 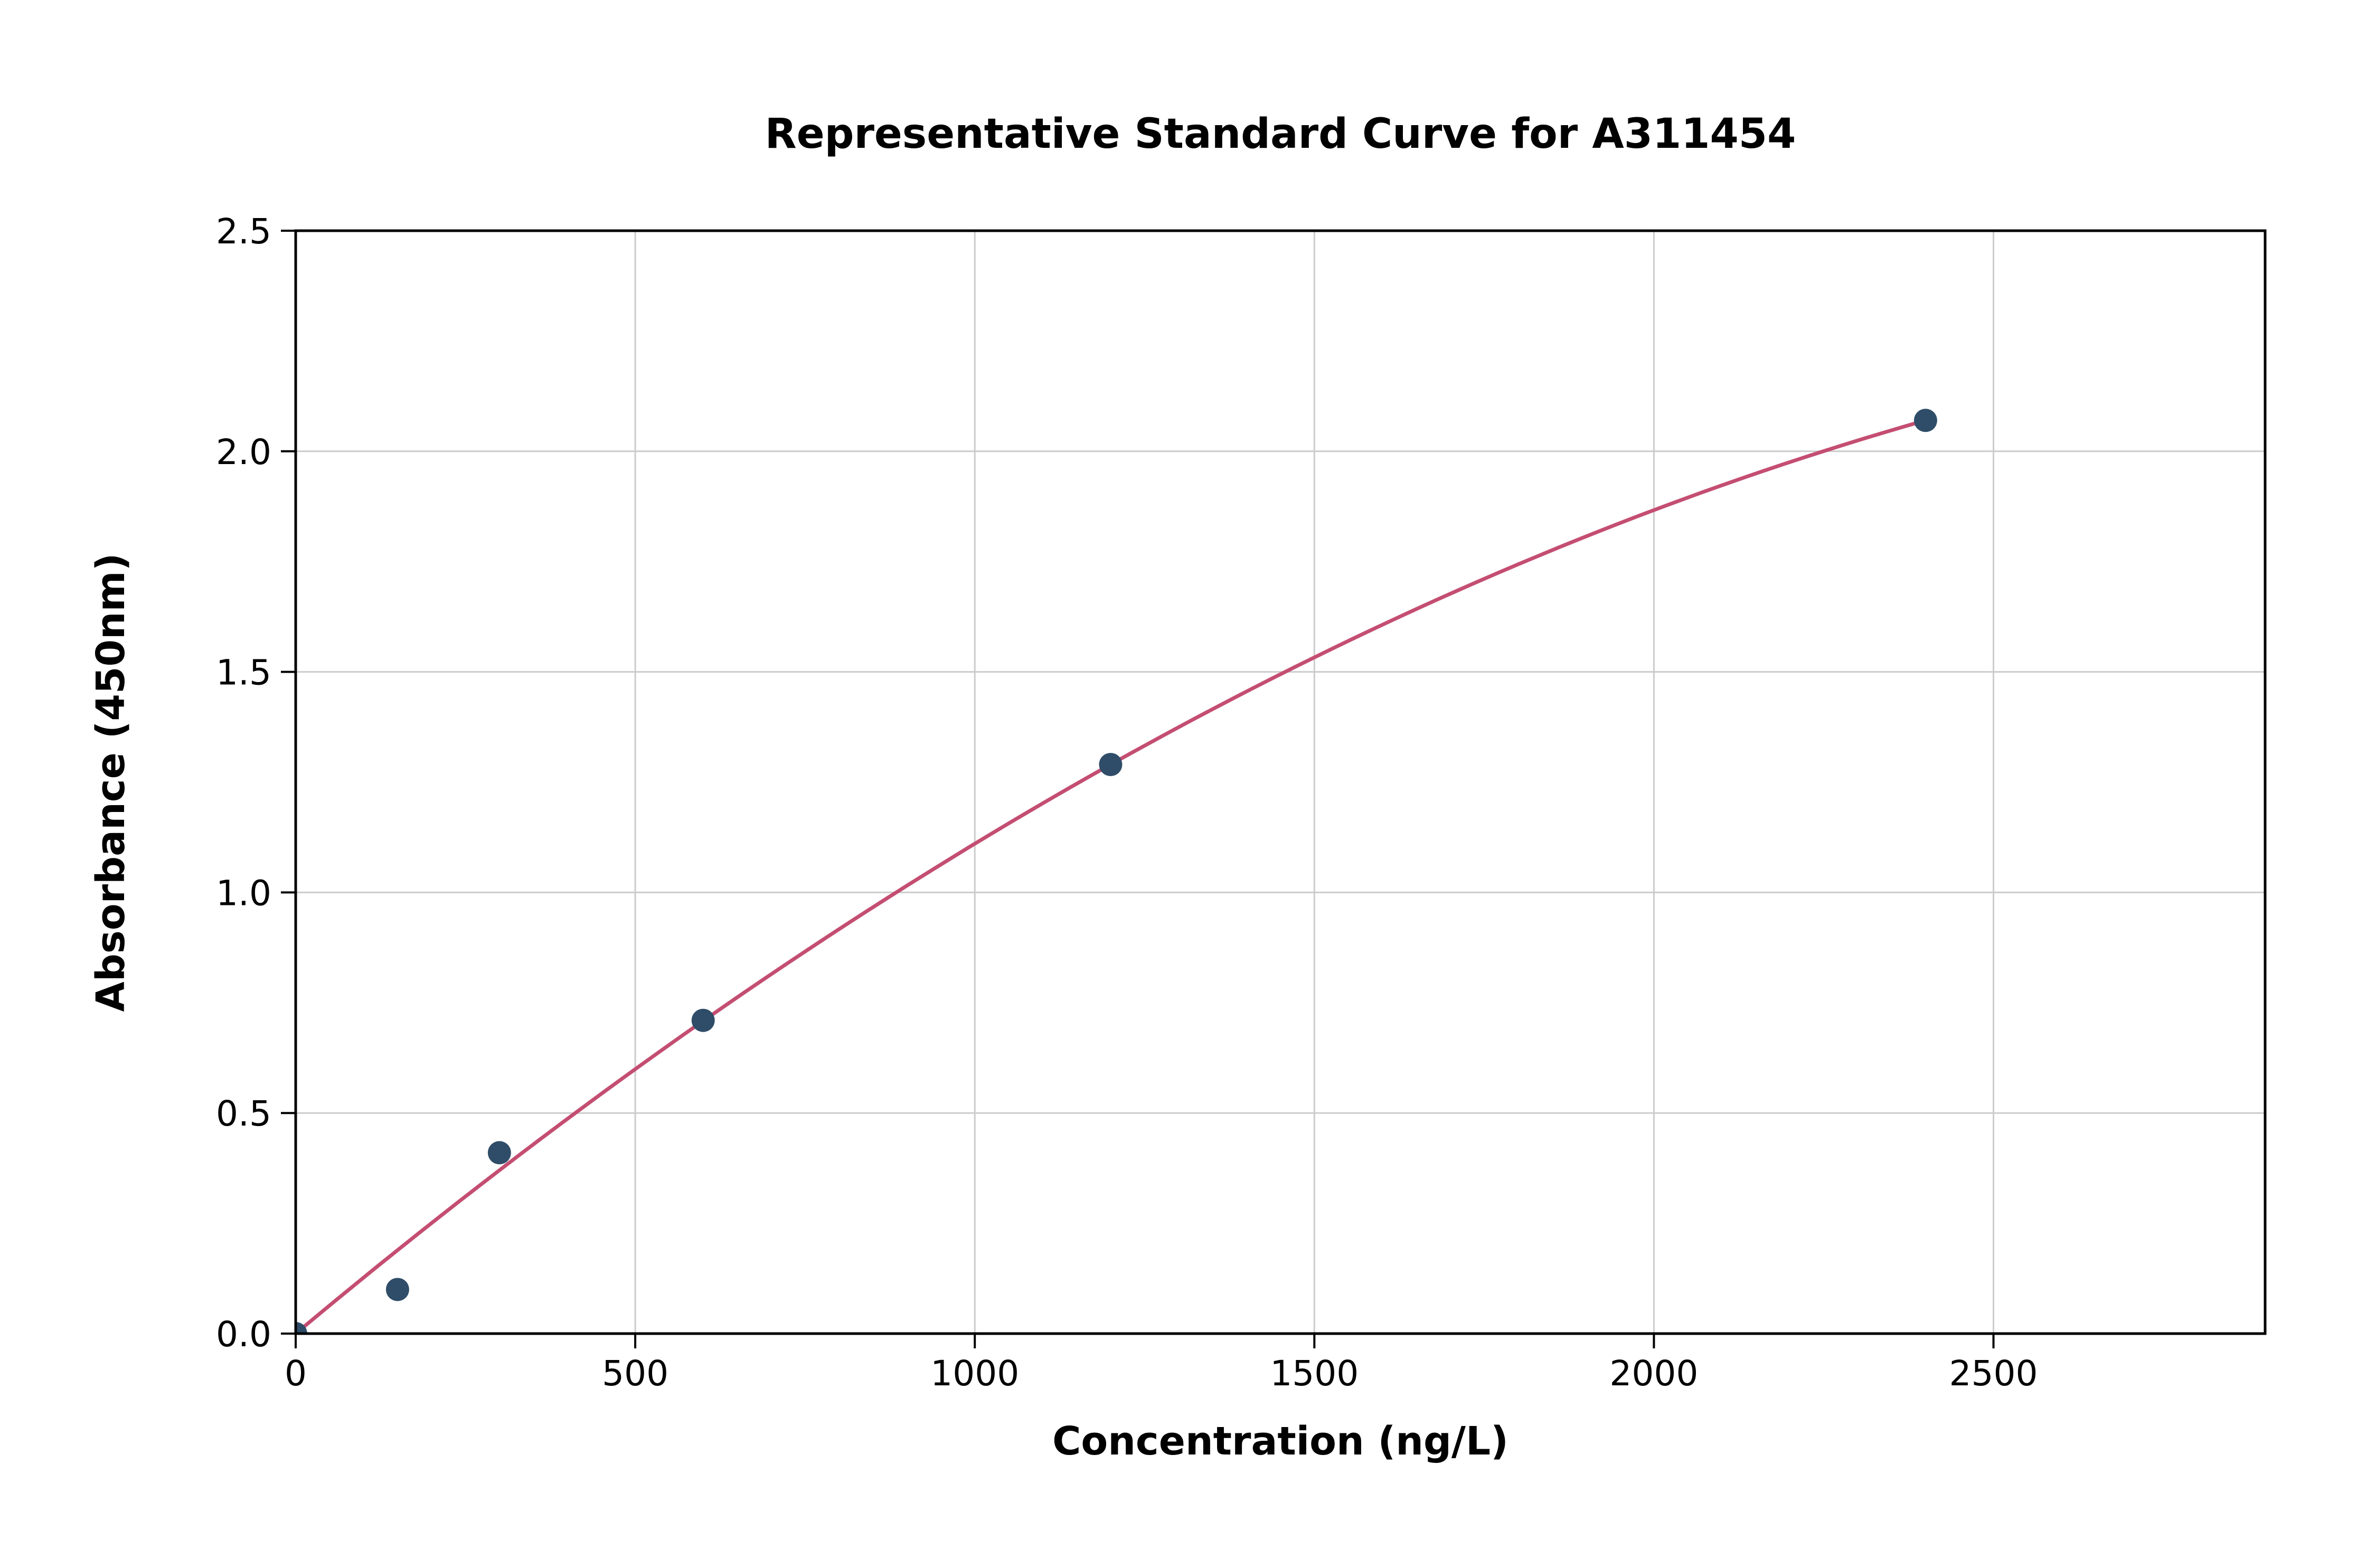 What do you see at coordinates (111, 782) in the screenshot?
I see `y-axis-label: Absorbance (450nm)` at bounding box center [111, 782].